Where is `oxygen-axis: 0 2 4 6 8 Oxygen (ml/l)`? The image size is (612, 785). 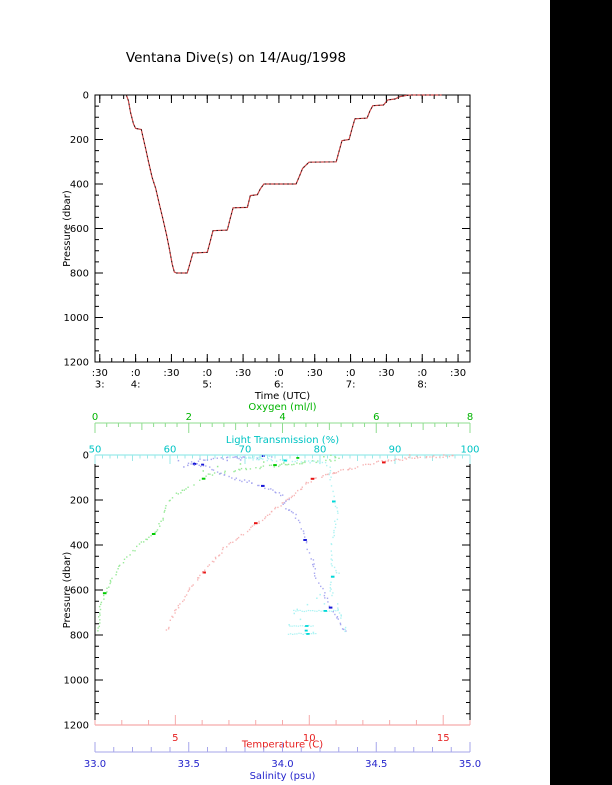 oxygen-axis: 0 2 4 6 8 Oxygen (ml/l) is located at coordinates (282, 417).